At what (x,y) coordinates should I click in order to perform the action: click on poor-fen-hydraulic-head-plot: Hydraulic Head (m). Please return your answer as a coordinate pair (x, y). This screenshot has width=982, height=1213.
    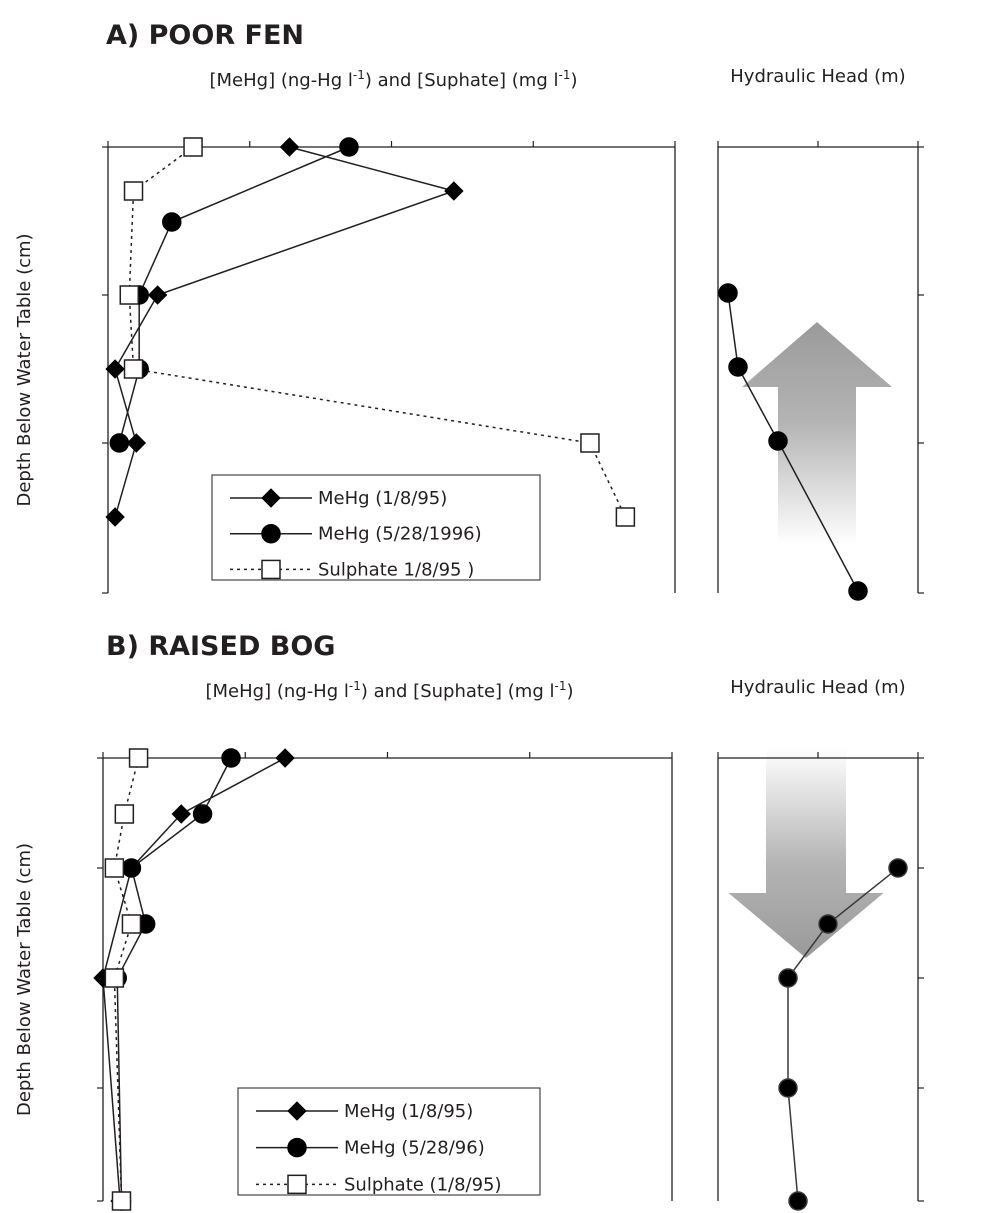
    Looking at the image, I should click on (820, 333).